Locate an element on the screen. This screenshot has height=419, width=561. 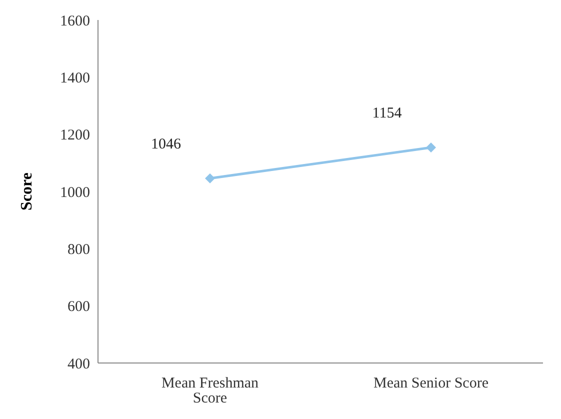
y-tick-label: 1200 is located at coordinates (75, 136).